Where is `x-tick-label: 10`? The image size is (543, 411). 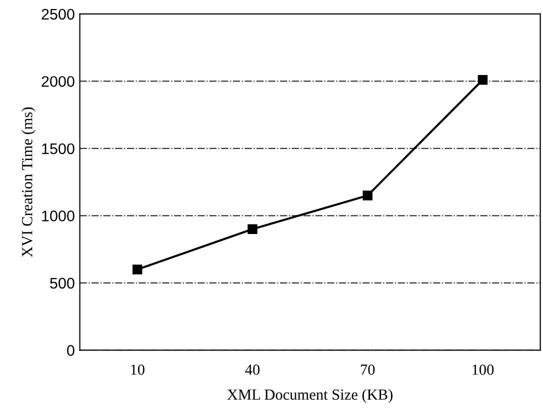 x-tick-label: 10 is located at coordinates (137, 369).